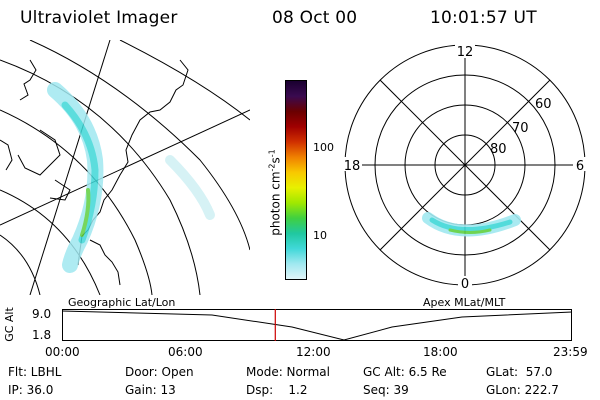 This screenshot has width=600, height=400. What do you see at coordinates (35, 372) in the screenshot?
I see `filter-value: Flt: LBHL` at bounding box center [35, 372].